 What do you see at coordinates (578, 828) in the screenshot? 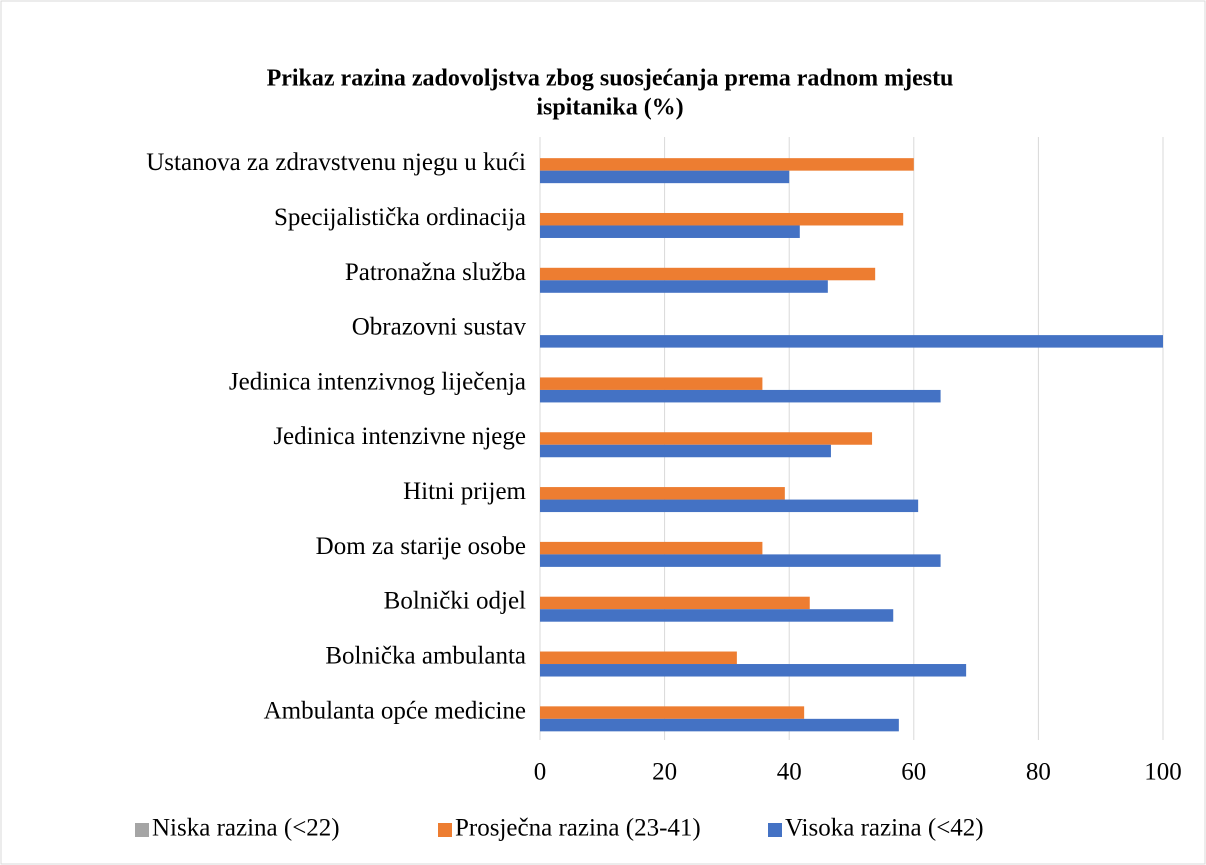
I see `legend-label: Prosječna razina (23-41)` at bounding box center [578, 828].